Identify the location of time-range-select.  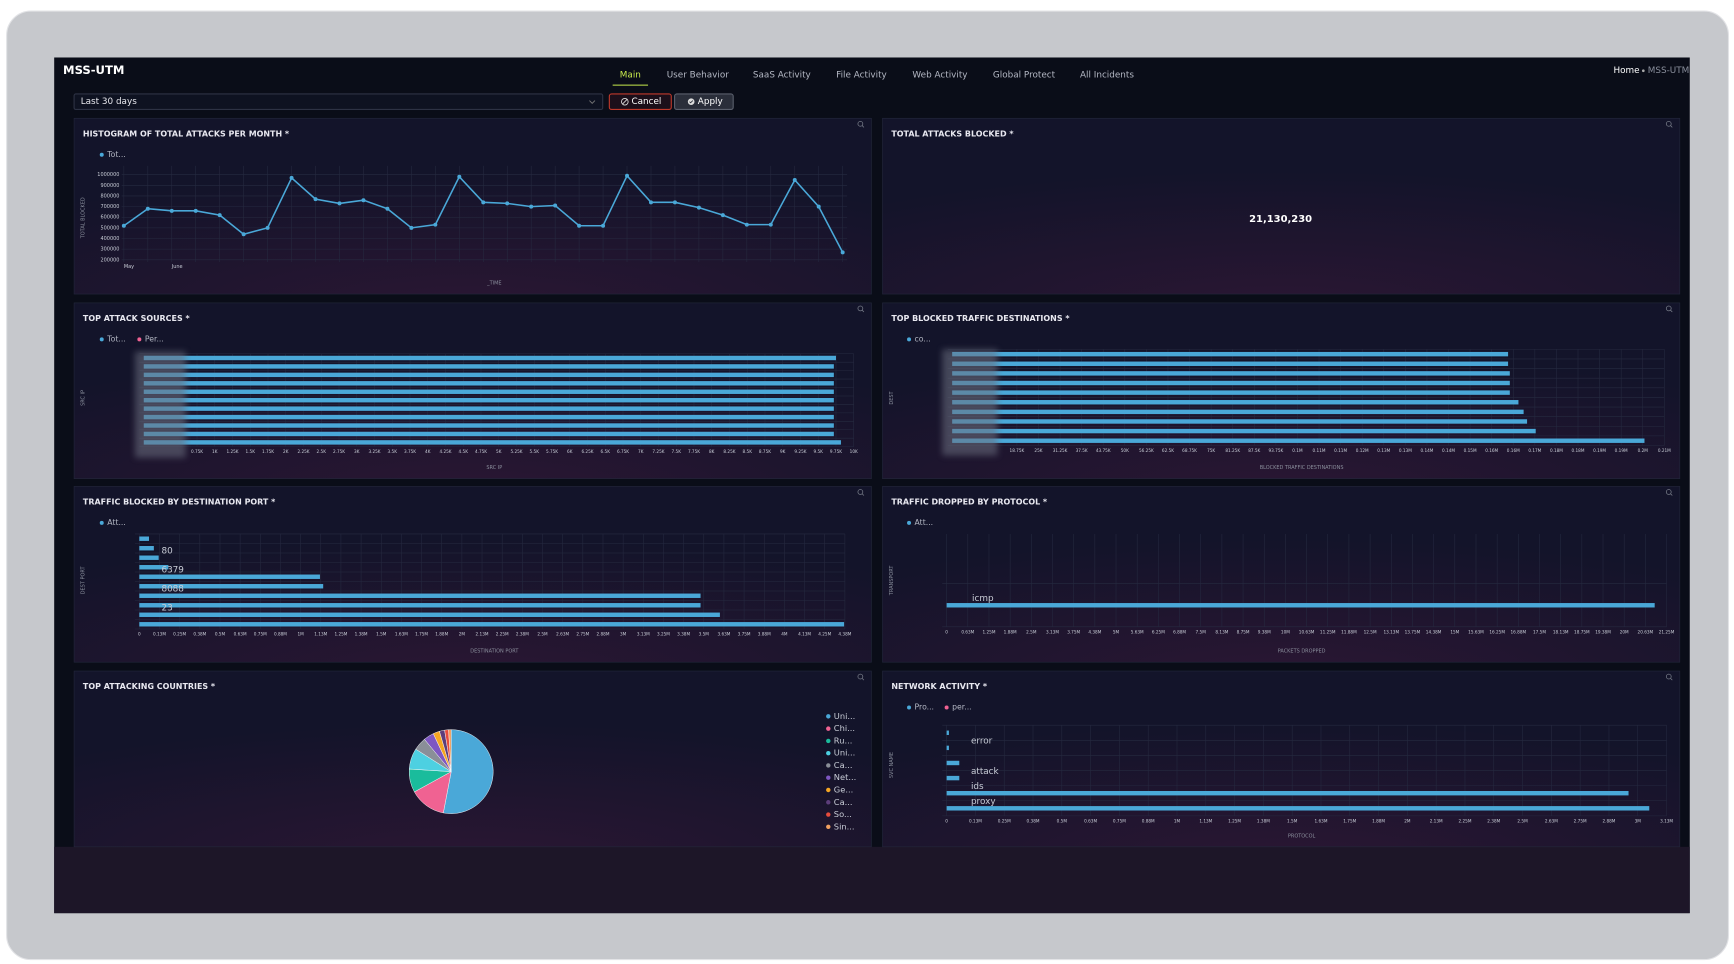
(338, 101).